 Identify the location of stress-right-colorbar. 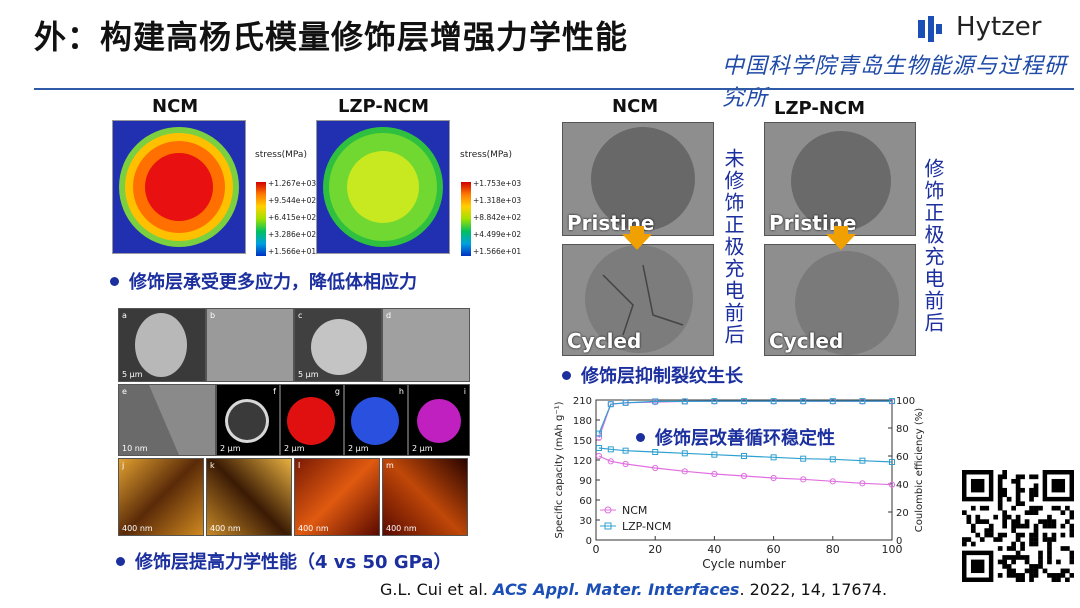
(466, 219).